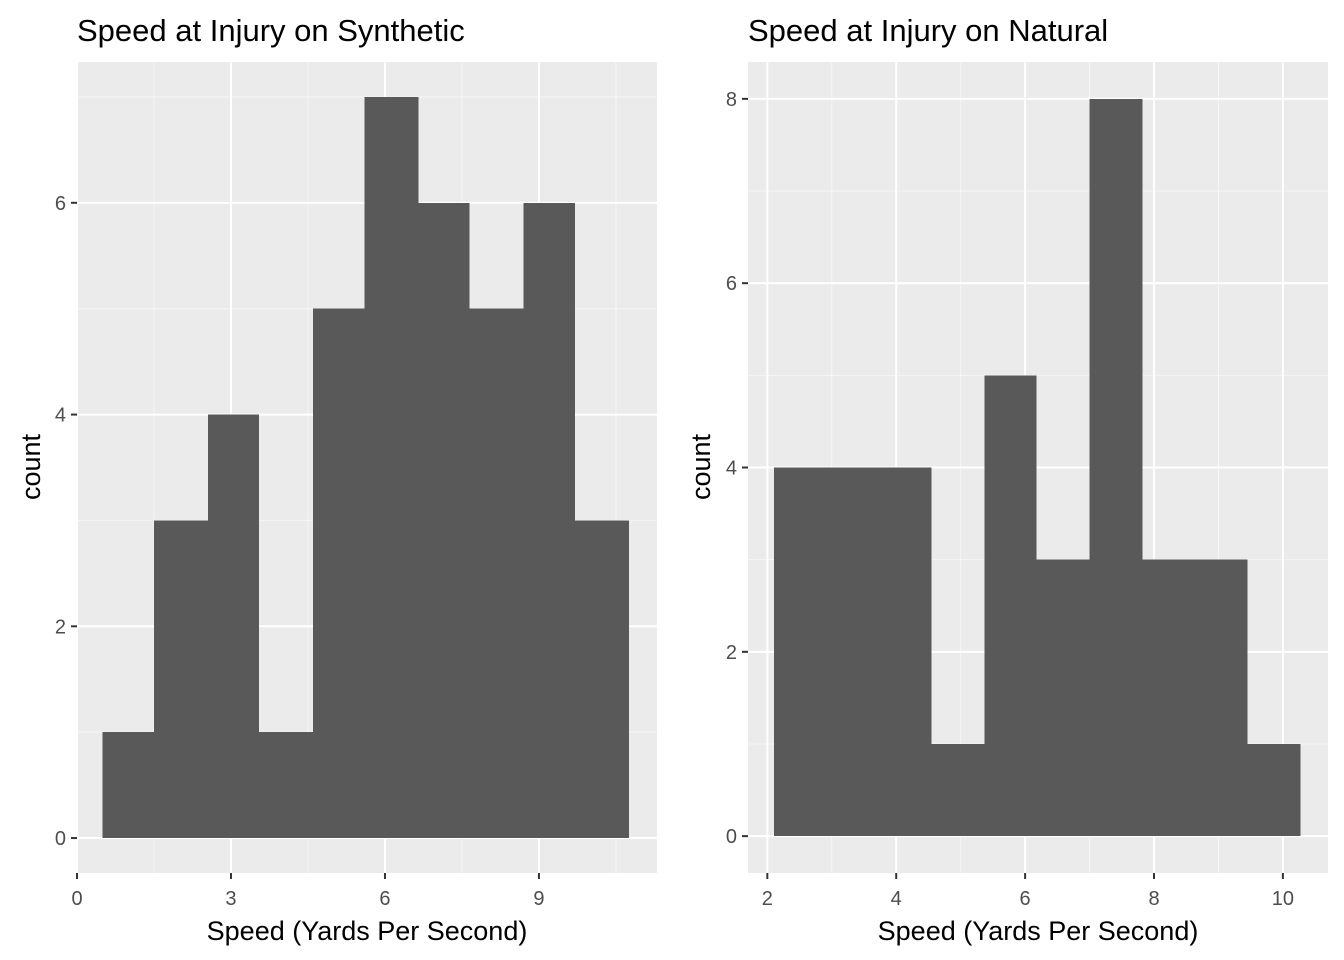 The width and height of the screenshot is (1344, 960). What do you see at coordinates (230, 899) in the screenshot?
I see `x-tick-label: 3` at bounding box center [230, 899].